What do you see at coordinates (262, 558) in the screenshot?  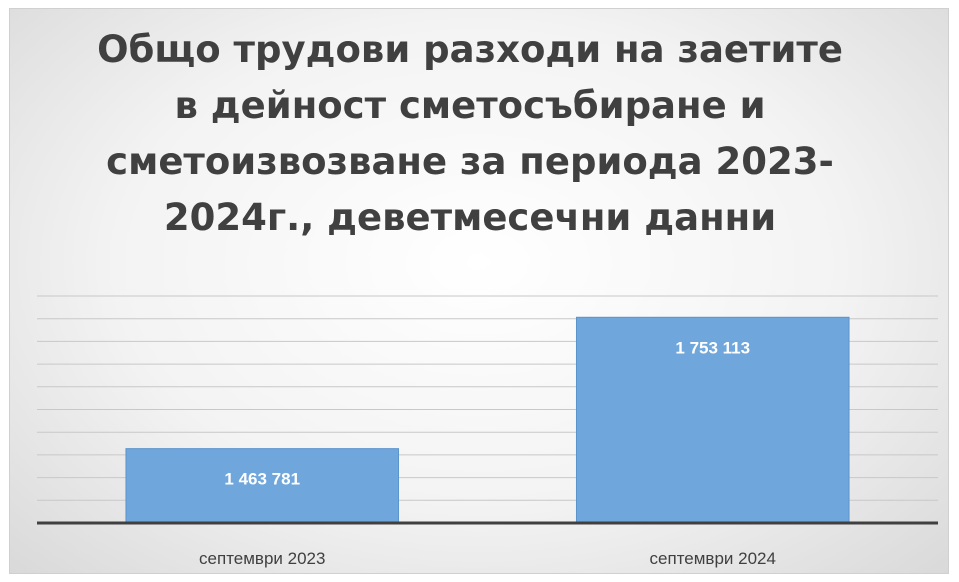 I see `x-tick-label-0: септември 2023` at bounding box center [262, 558].